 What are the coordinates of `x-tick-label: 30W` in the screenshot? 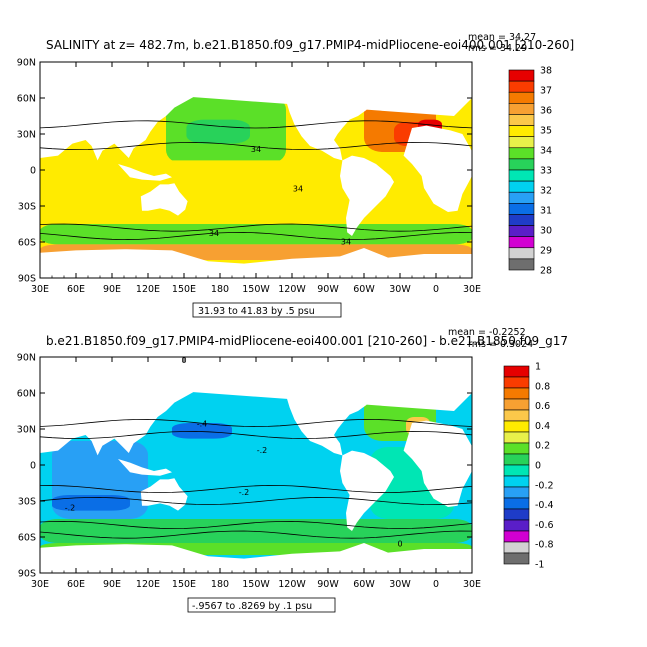 It's located at (400, 289).